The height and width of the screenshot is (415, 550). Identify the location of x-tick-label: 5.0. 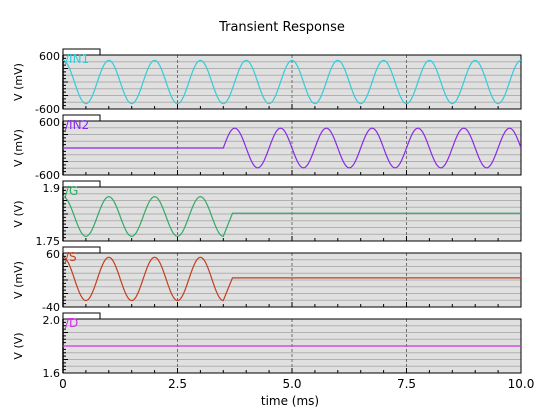
(291, 384).